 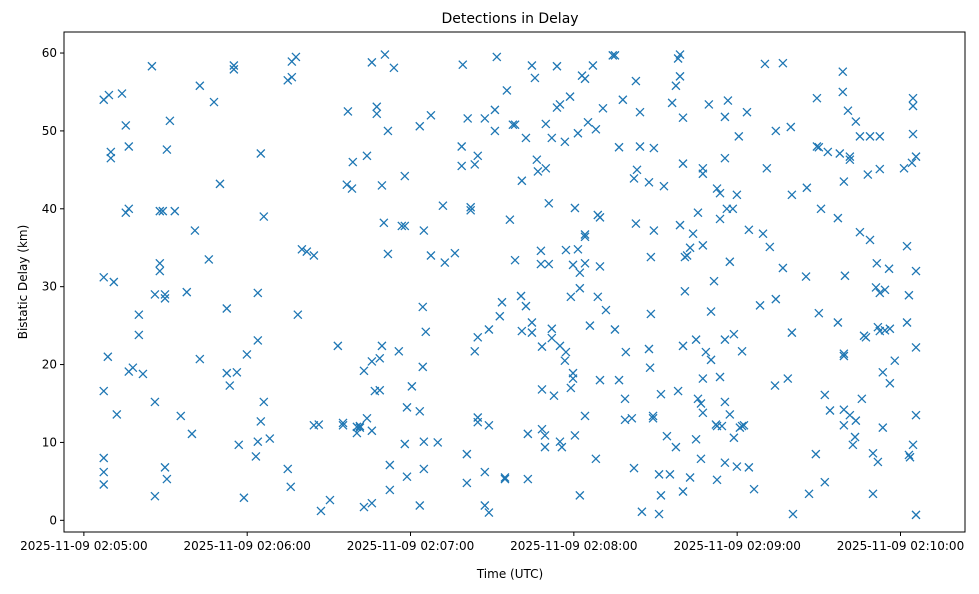 What do you see at coordinates (573, 546) in the screenshot?
I see `x-tick-label: 2025-11-09 02:08:00` at bounding box center [573, 546].